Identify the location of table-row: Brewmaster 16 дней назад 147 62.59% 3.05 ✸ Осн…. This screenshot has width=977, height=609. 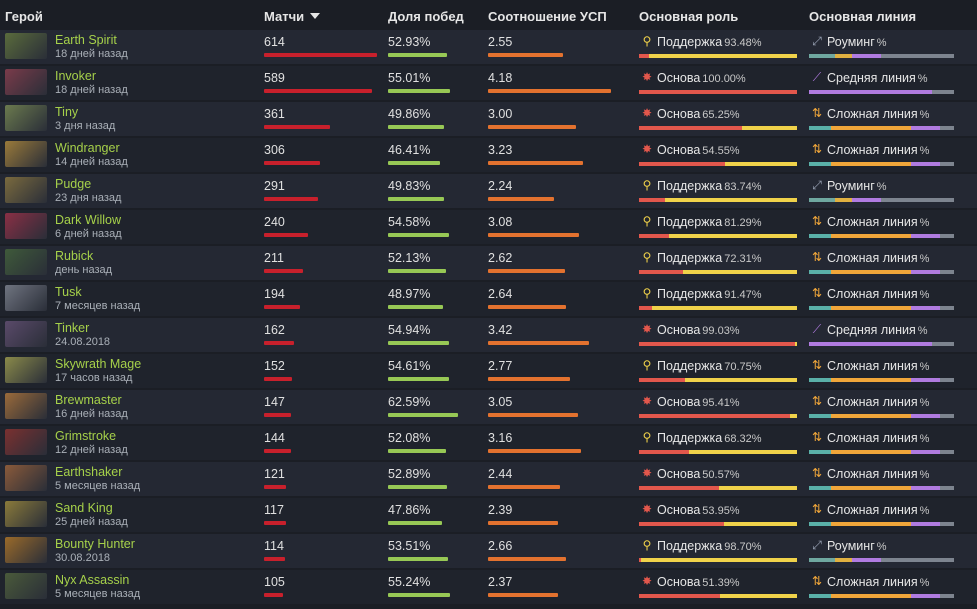
(488, 407).